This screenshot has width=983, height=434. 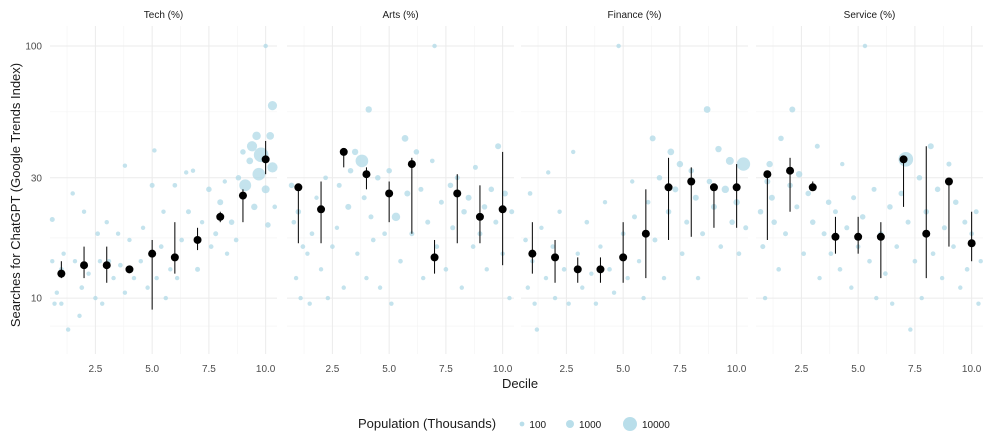 I want to click on y-tick-label: 100, so click(x=33, y=46).